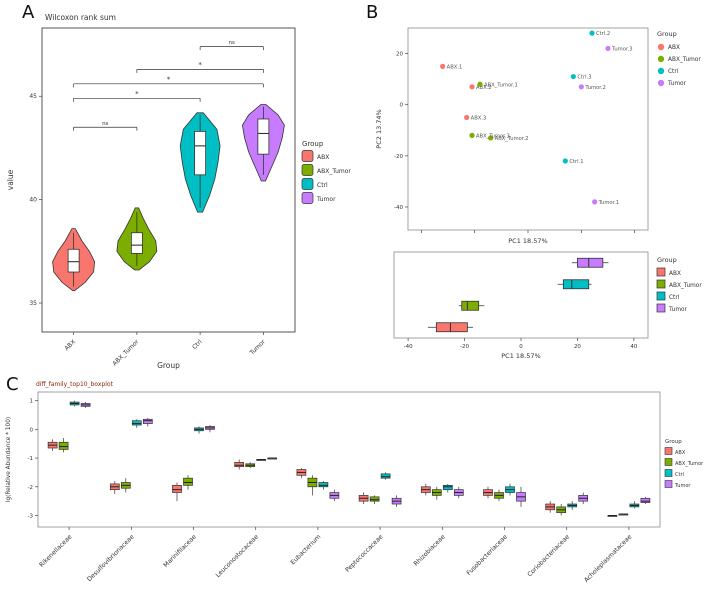 Image resolution: width=708 pixels, height=604 pixels. Describe the element at coordinates (12, 384) in the screenshot. I see `panel-c-letter: C` at that location.